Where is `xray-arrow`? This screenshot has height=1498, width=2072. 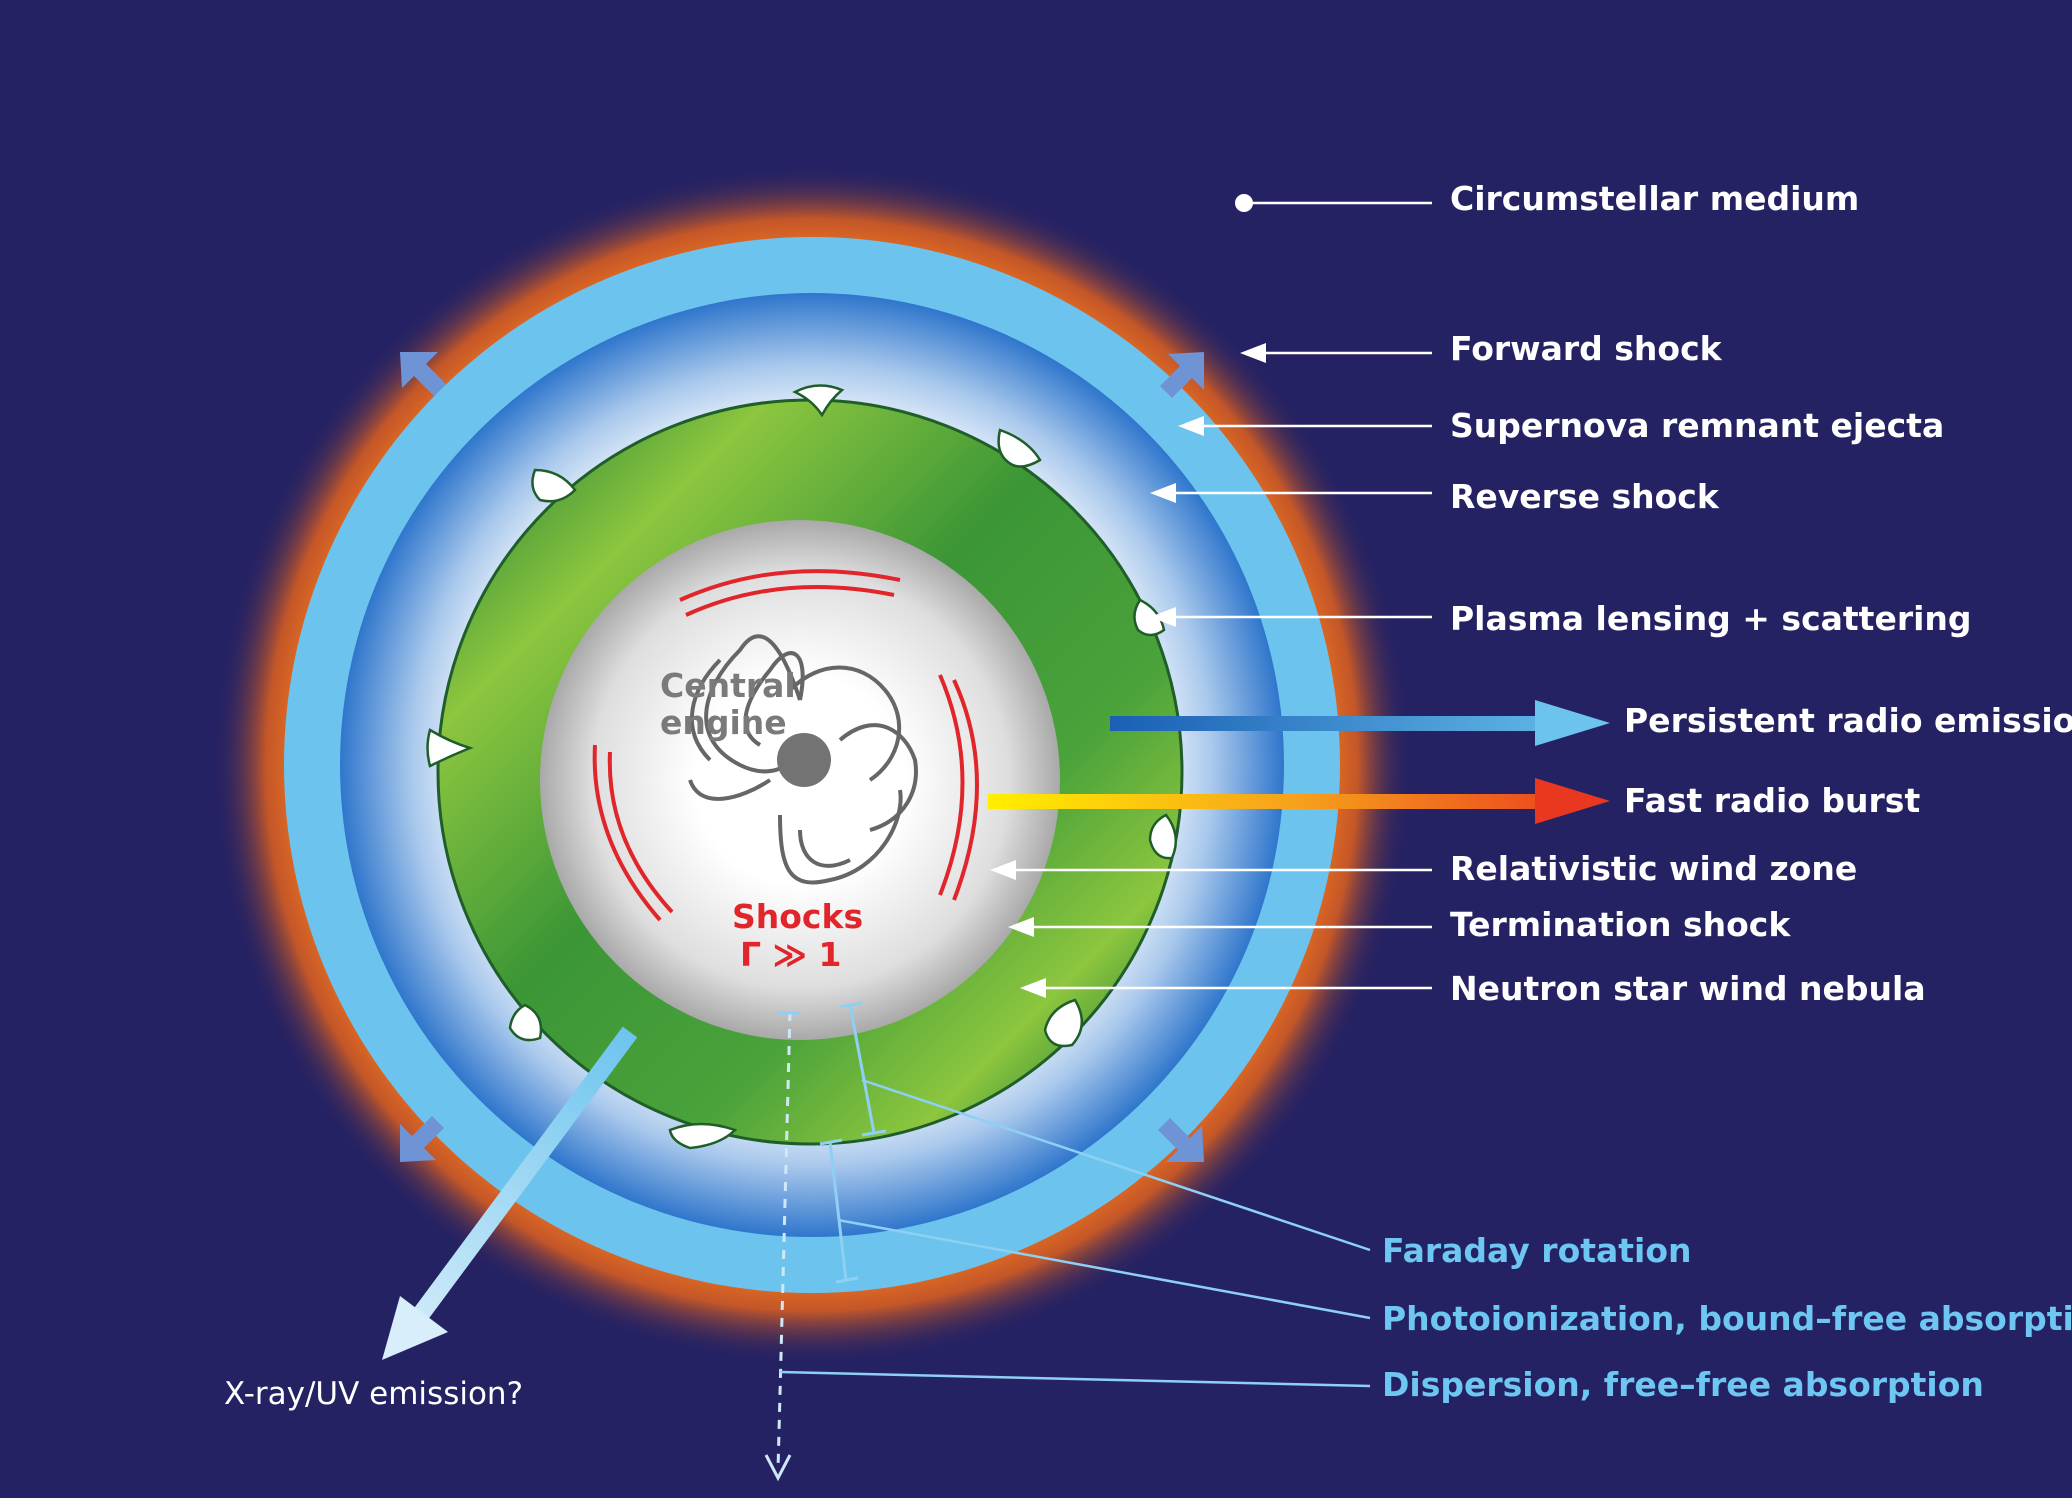
xray-arrow is located at coordinates (510, 1193).